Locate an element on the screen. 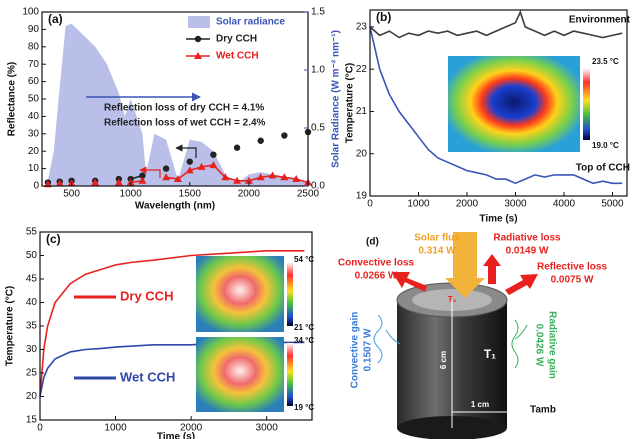 This screenshot has height=439, width=632. line is located at coordinates (496, 105).